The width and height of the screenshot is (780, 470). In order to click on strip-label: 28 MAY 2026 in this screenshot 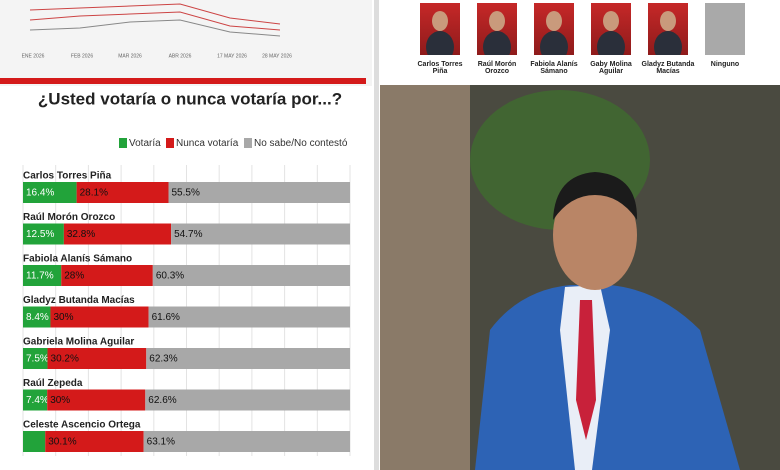, I will do `click(277, 56)`.